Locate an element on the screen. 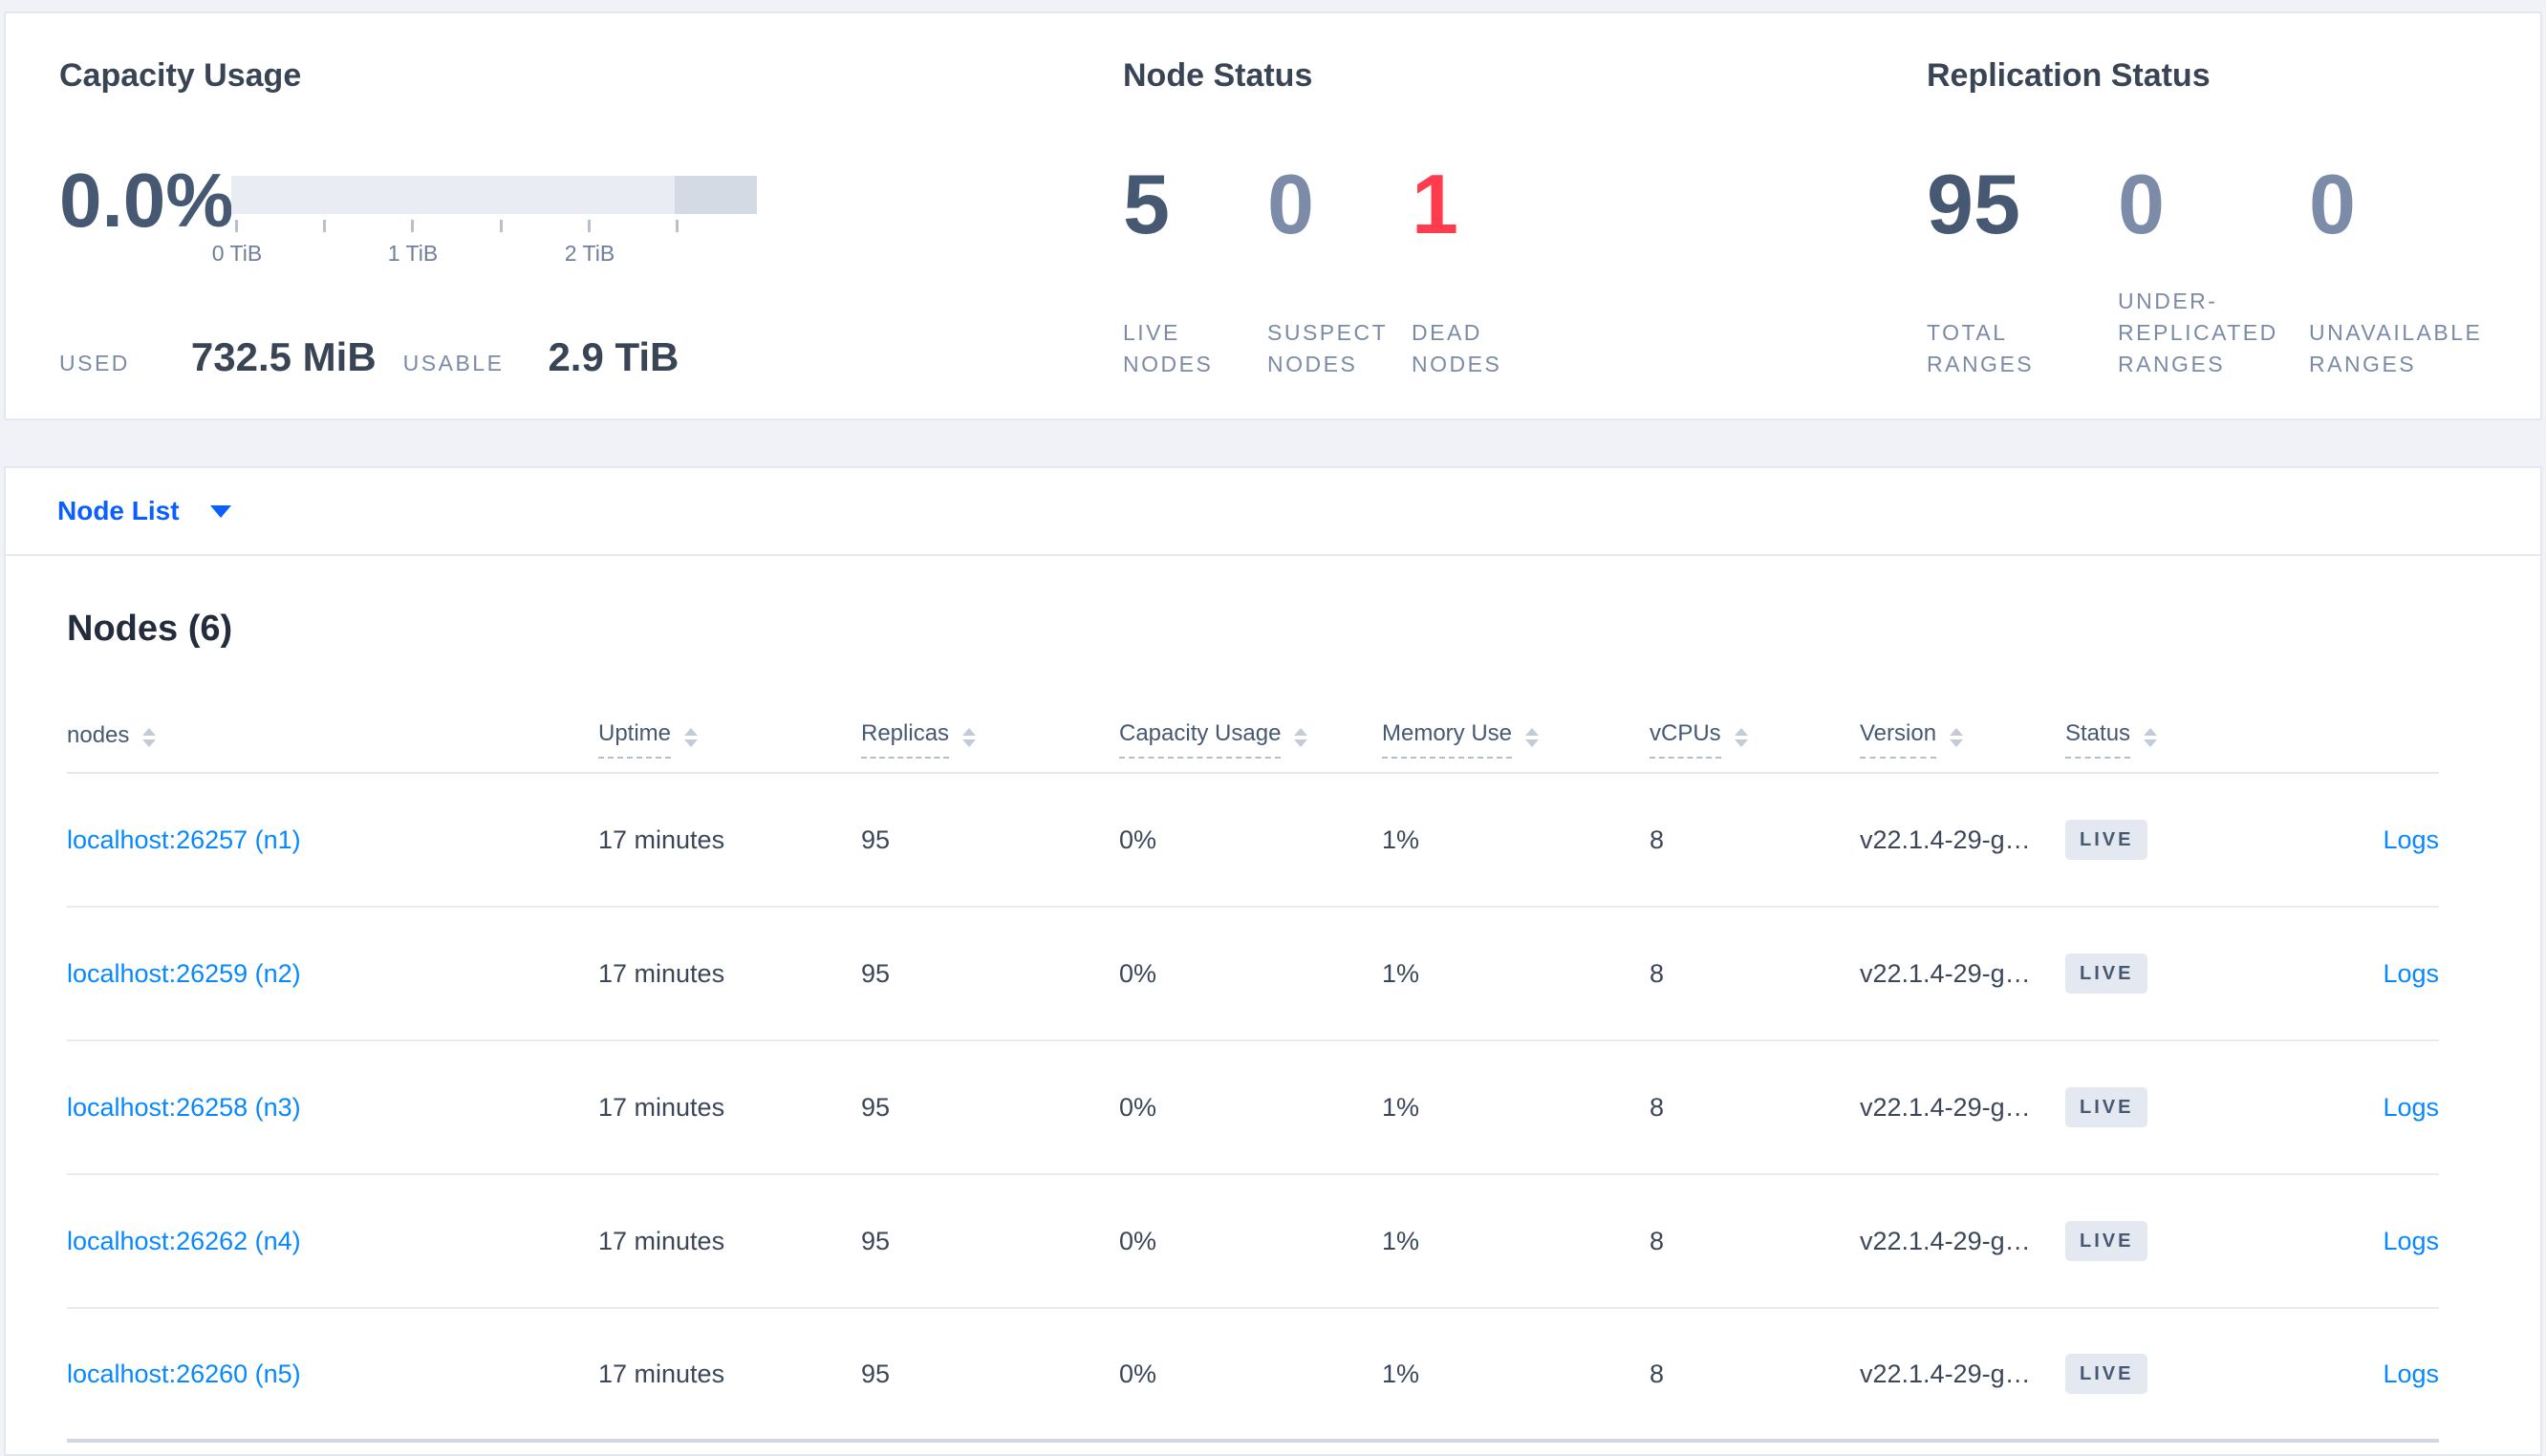 This screenshot has height=1456, width=2546. node-link: localhost:26262 (n4) is located at coordinates (184, 1240).